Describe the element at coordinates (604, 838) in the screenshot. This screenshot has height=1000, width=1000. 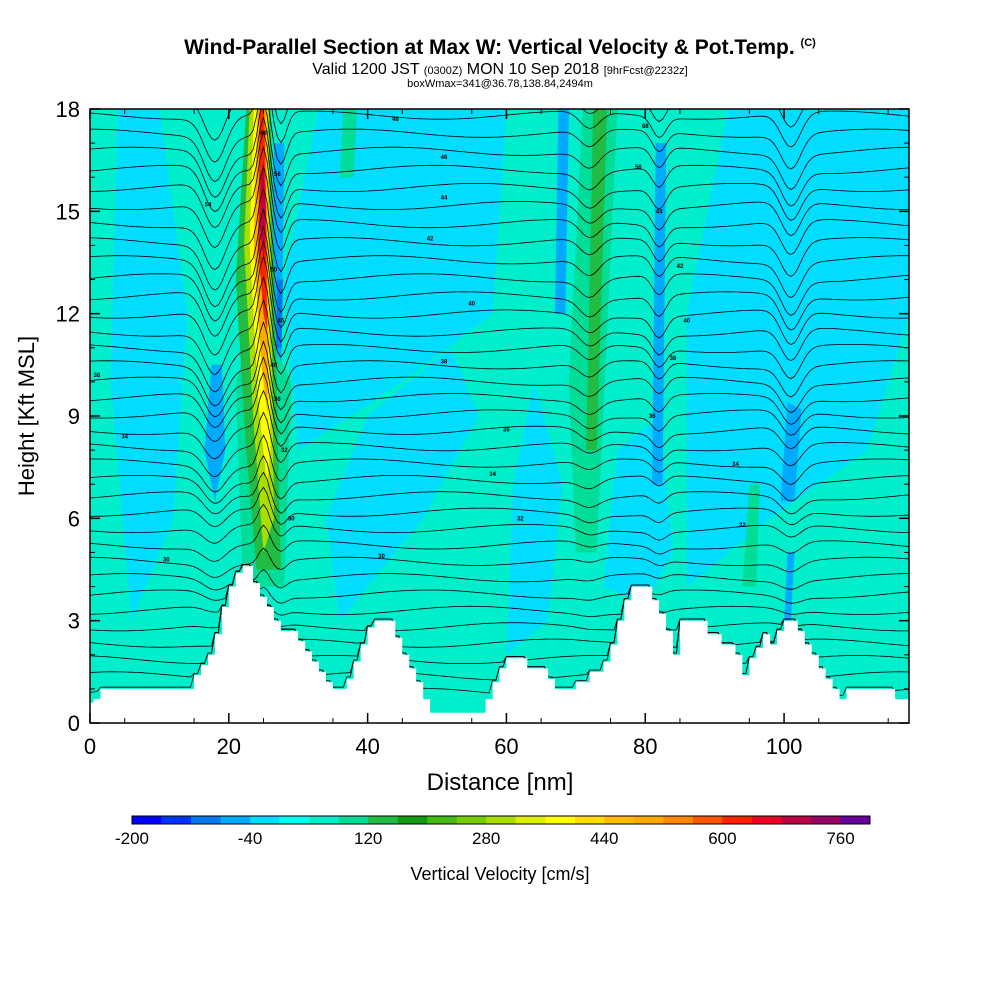
I see `colorbar-tick-label: 440` at that location.